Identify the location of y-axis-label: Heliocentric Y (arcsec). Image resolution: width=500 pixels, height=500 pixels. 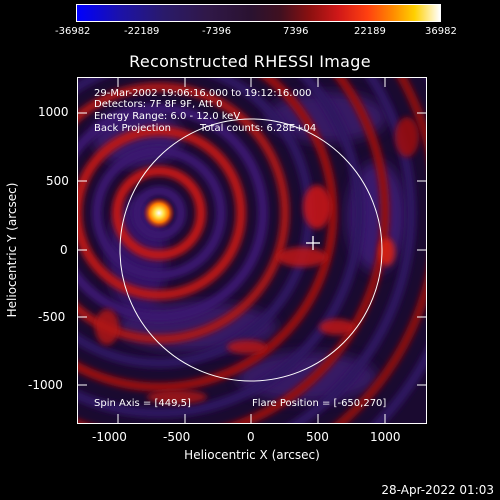
(12, 250).